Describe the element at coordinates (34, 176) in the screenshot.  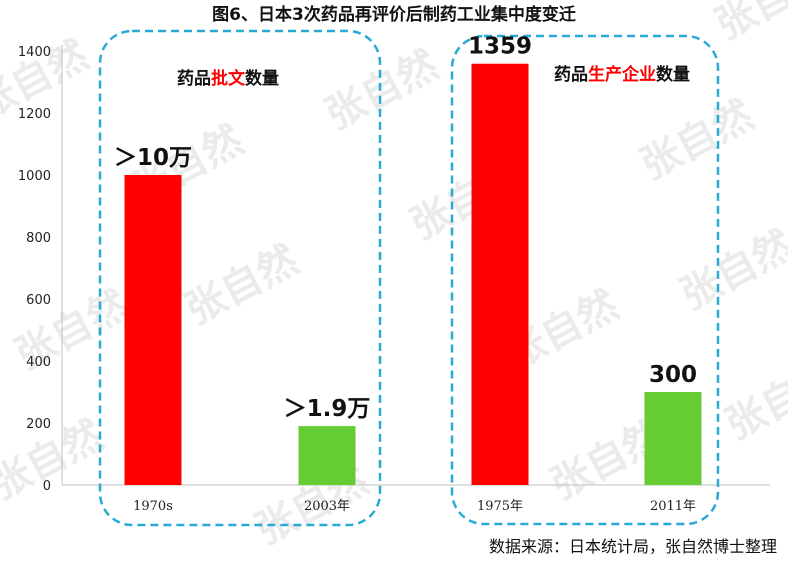
I see `y-tick-label: 1000` at that location.